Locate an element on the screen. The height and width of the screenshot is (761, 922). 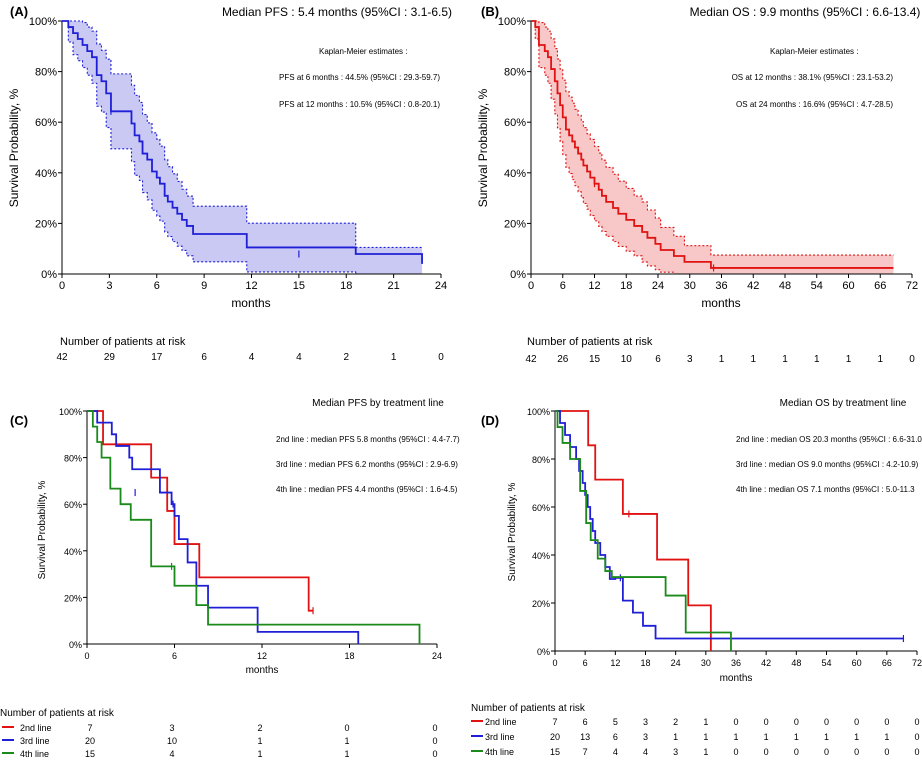
x-tick-label: 15 is located at coordinates (299, 286).